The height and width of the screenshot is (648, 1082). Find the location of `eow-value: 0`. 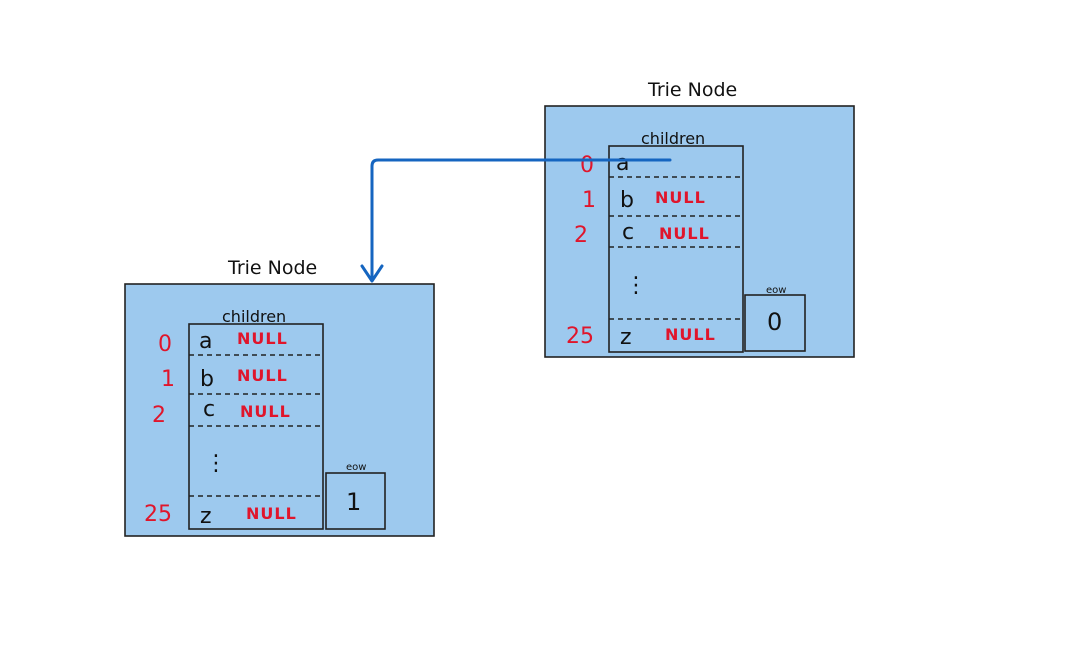

eow-value: 0 is located at coordinates (774, 322).